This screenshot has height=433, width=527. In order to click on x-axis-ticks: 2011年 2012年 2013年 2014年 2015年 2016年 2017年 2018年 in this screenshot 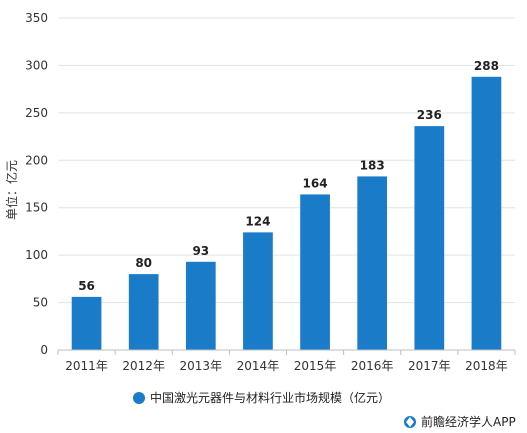, I will do `click(286, 361)`.